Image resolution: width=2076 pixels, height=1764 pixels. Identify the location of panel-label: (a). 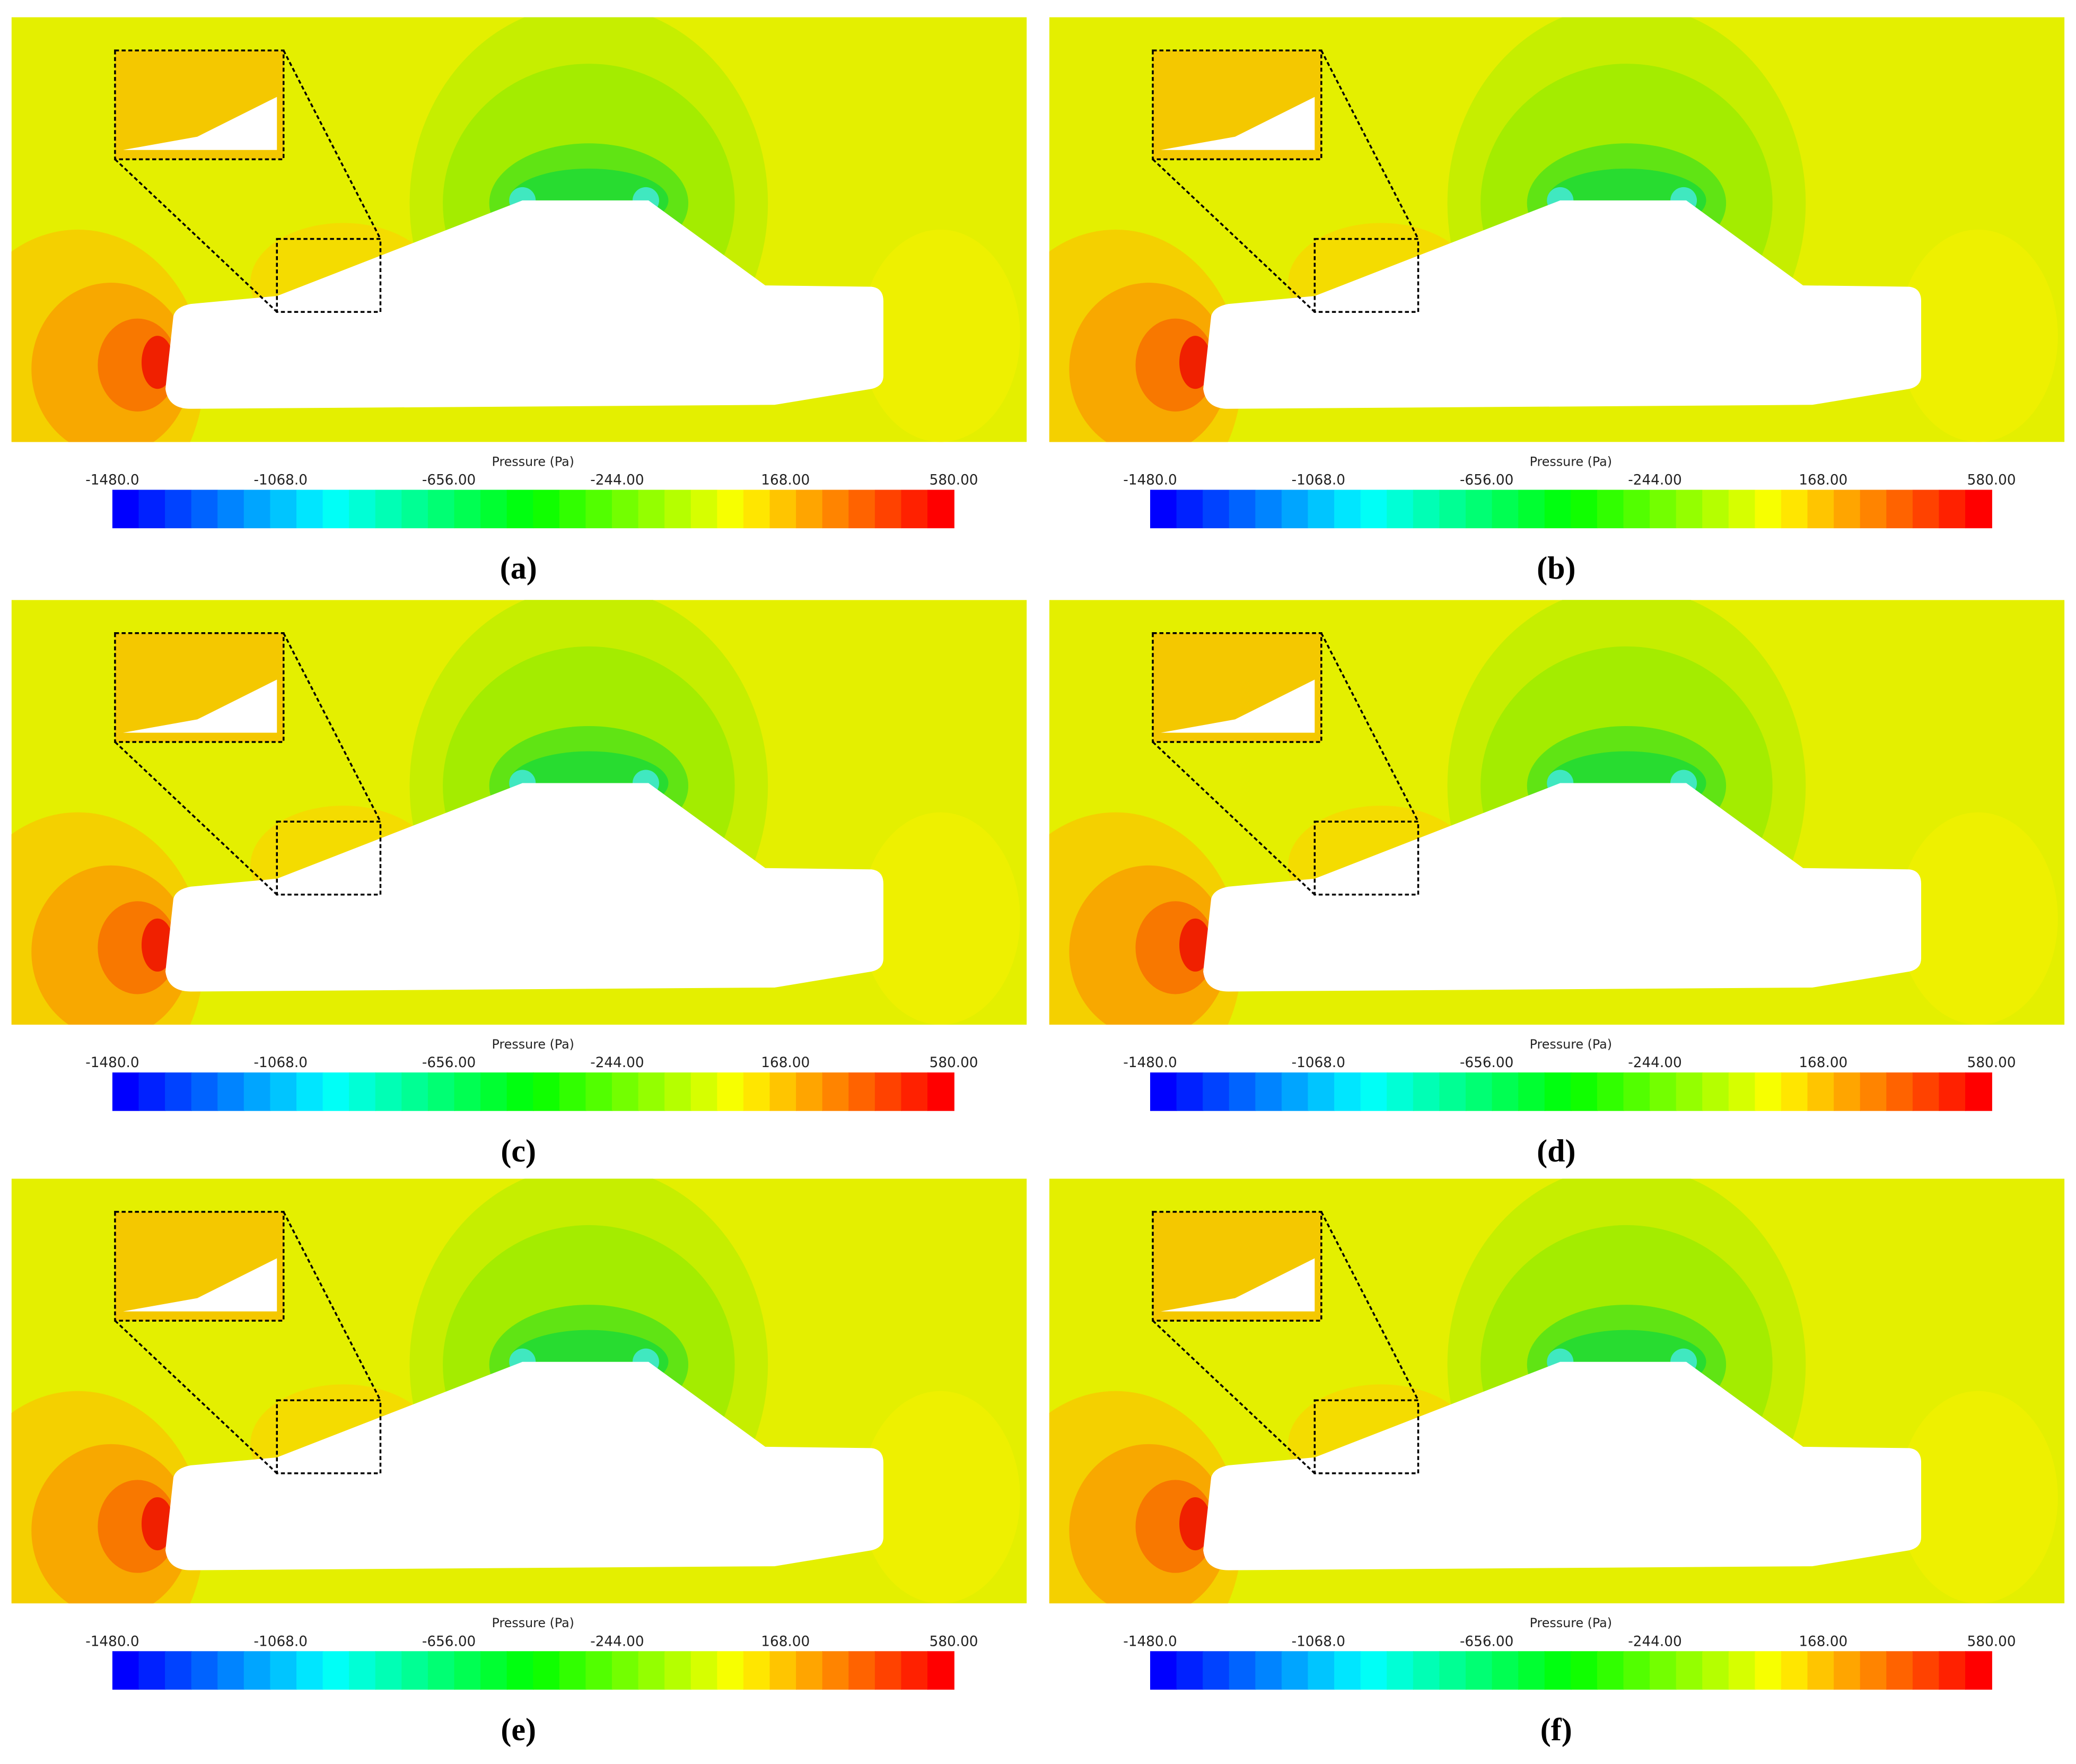
(518, 568).